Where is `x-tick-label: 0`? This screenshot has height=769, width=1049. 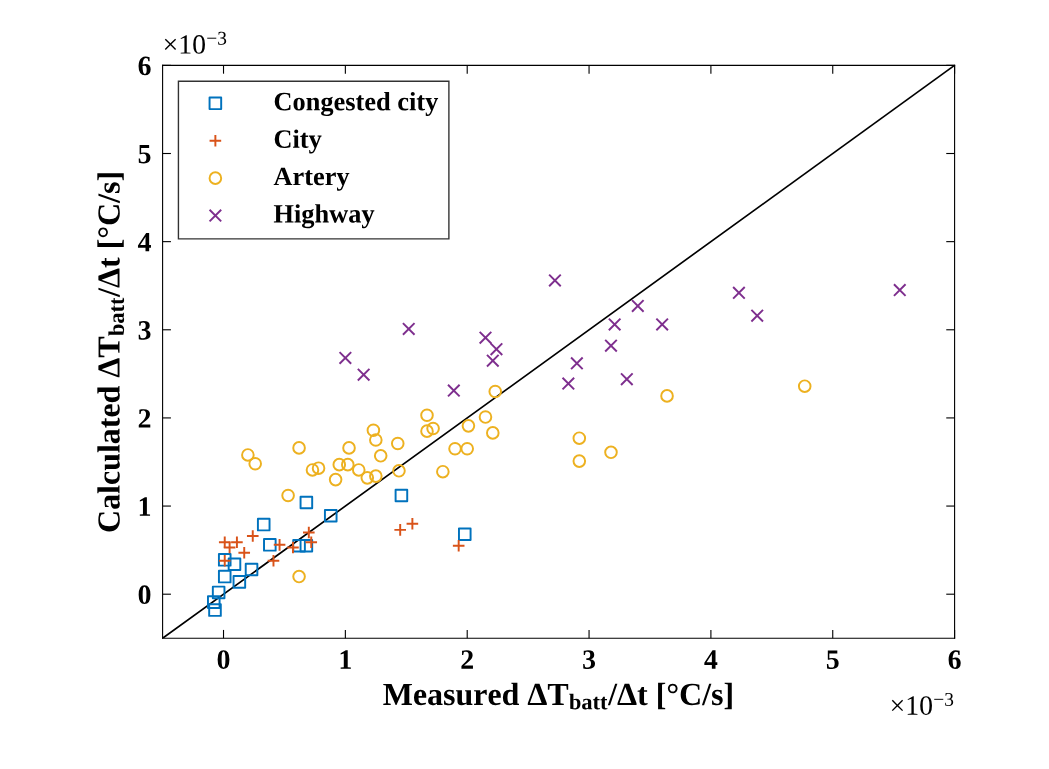
x-tick-label: 0 is located at coordinates (223, 659).